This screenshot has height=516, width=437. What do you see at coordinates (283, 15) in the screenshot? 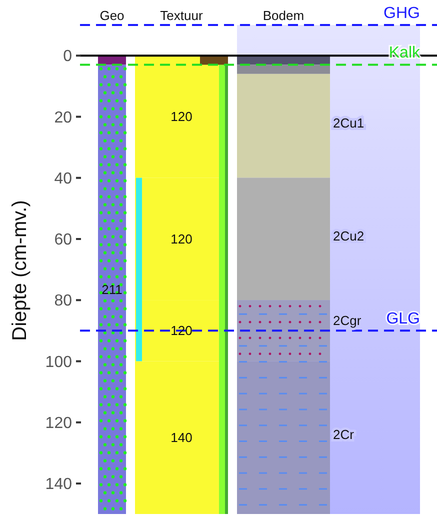
I see `x-tick-label: Bodem` at bounding box center [283, 15].